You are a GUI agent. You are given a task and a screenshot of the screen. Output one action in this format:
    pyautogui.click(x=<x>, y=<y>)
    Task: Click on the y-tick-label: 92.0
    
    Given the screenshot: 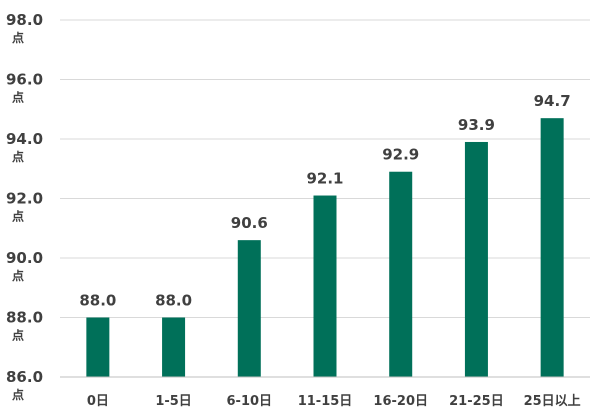 What is the action you would take?
    pyautogui.click(x=24, y=199)
    